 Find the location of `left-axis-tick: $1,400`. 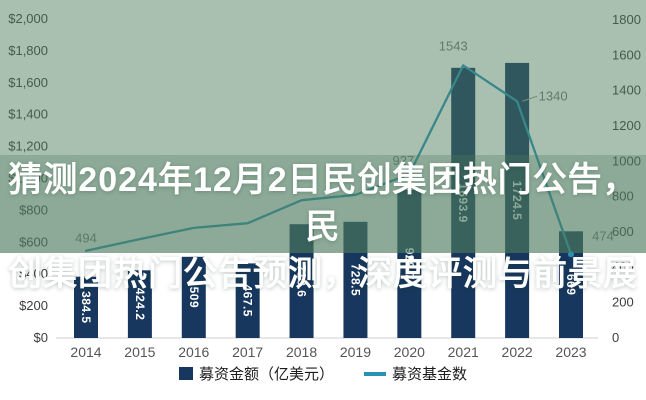

left-axis-tick: $1,400 is located at coordinates (28, 114).